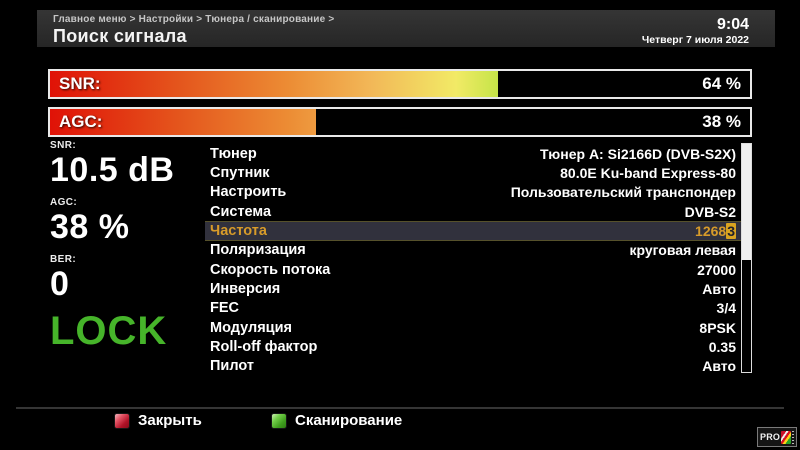  Describe the element at coordinates (473, 192) in the screenshot. I see `settings-row: Настроить Пользовательский транспондер` at that location.